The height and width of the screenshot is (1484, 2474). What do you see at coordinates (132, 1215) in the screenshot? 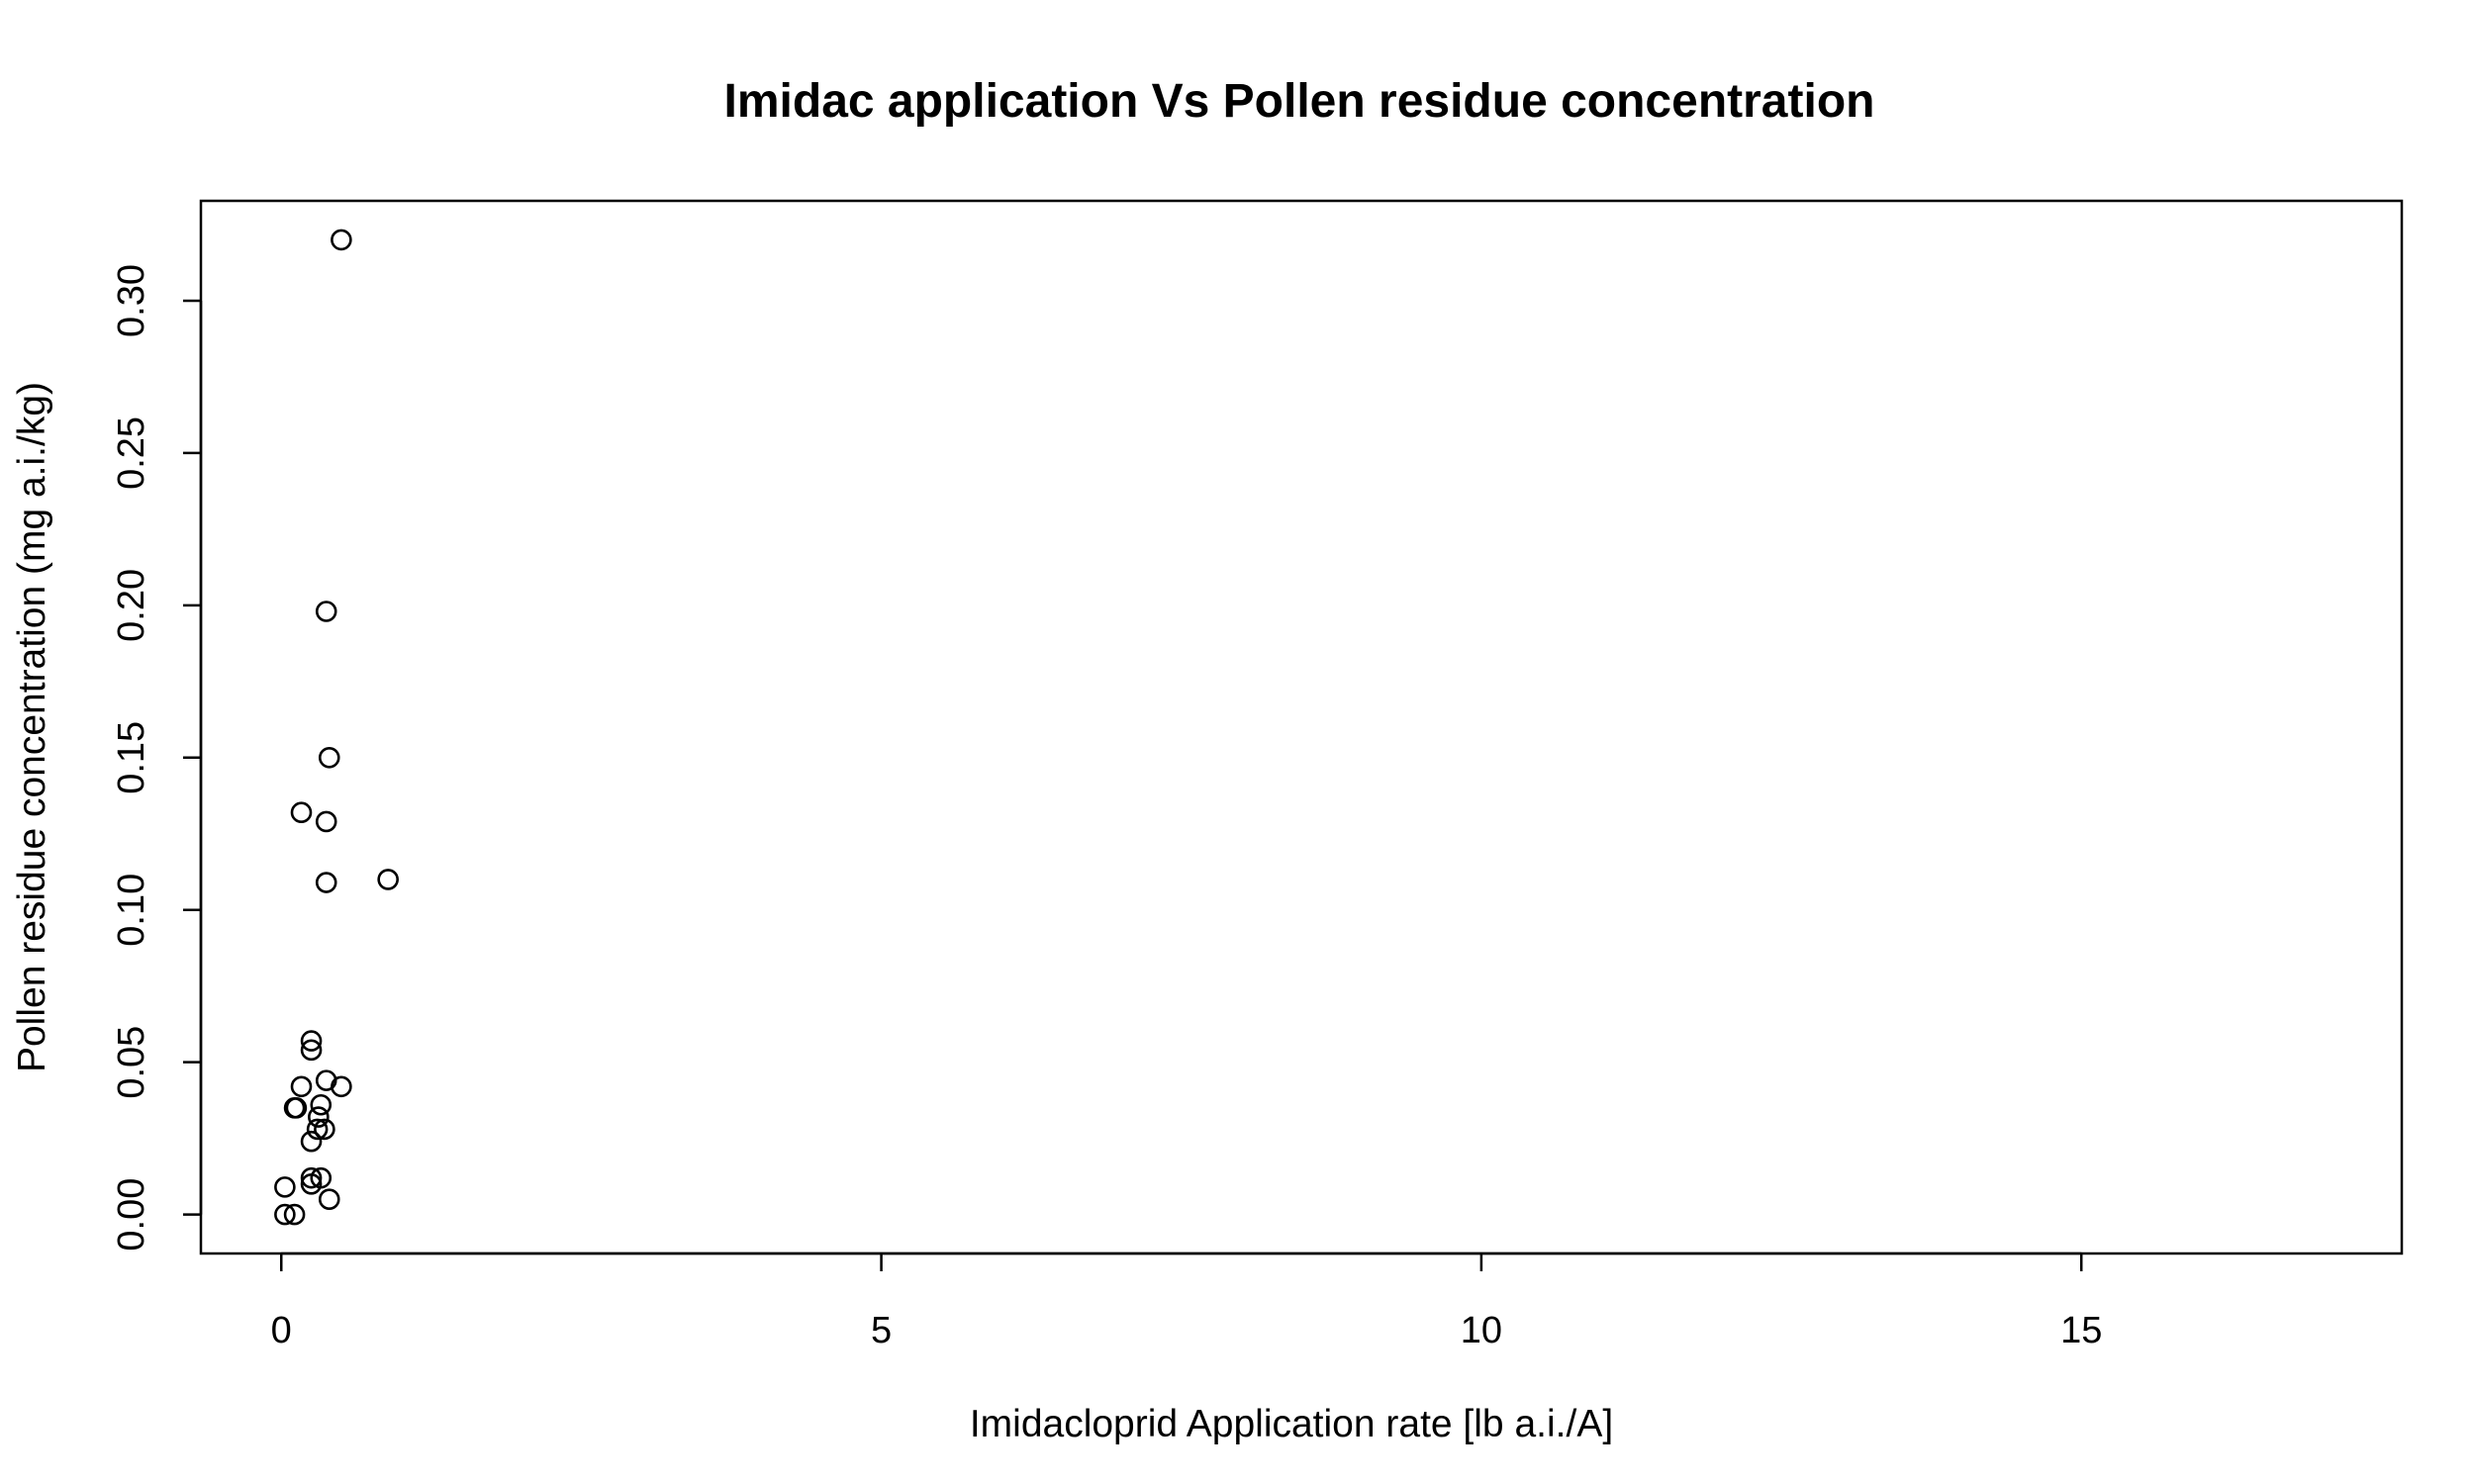
I see `y-tick-label: 0.00` at bounding box center [132, 1215].